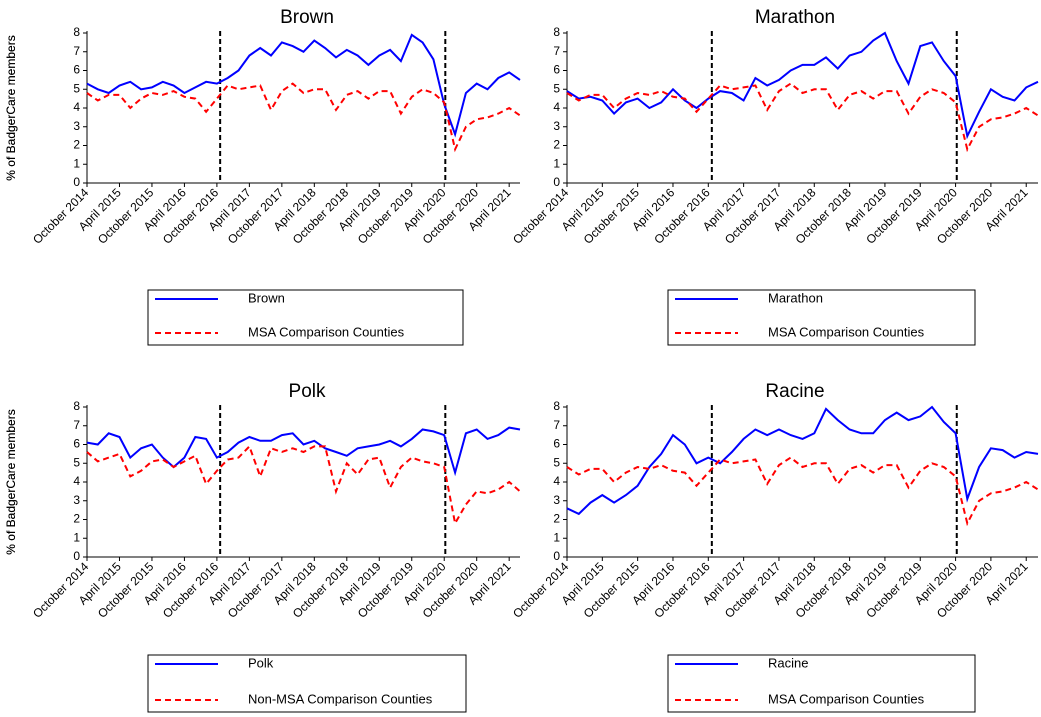  What do you see at coordinates (788, 662) in the screenshot?
I see `legend-label: Racine` at bounding box center [788, 662].